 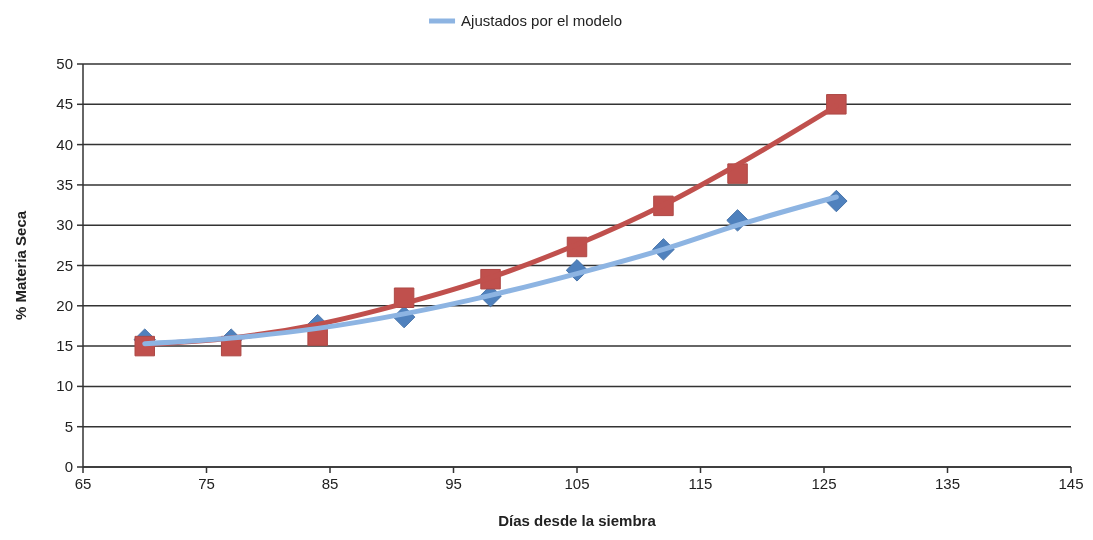 I want to click on x-tick-label: 95, so click(x=453, y=483).